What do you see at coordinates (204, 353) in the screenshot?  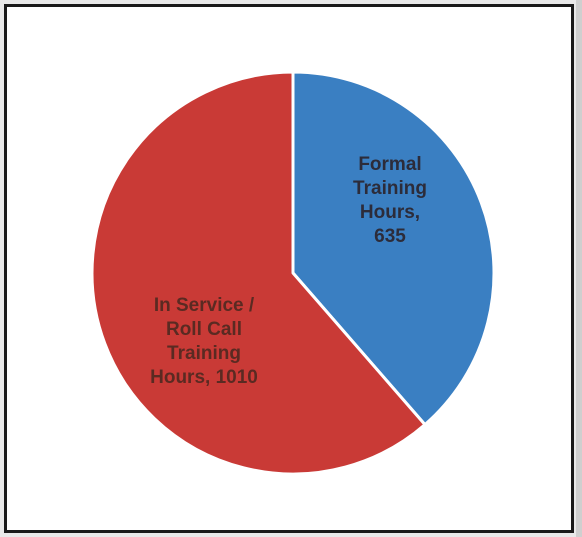 I see `slice-label-1-line-2: Training` at bounding box center [204, 353].